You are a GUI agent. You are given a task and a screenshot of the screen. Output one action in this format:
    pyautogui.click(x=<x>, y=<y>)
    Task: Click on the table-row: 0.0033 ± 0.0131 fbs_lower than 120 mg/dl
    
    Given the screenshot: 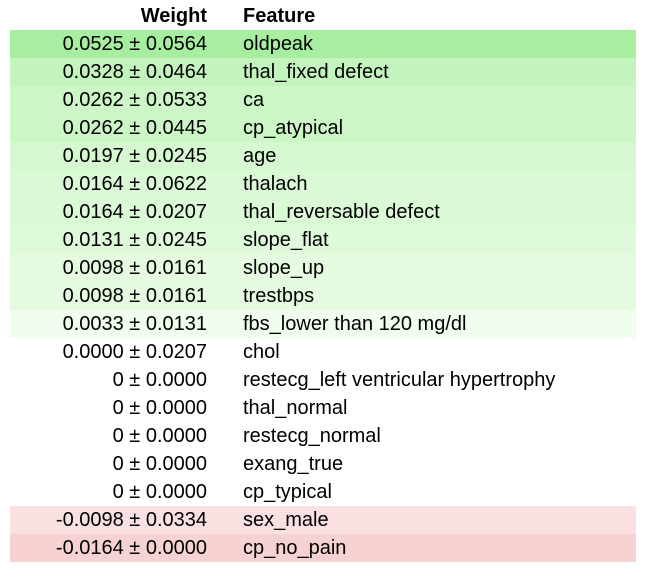 What is the action you would take?
    pyautogui.click(x=323, y=324)
    